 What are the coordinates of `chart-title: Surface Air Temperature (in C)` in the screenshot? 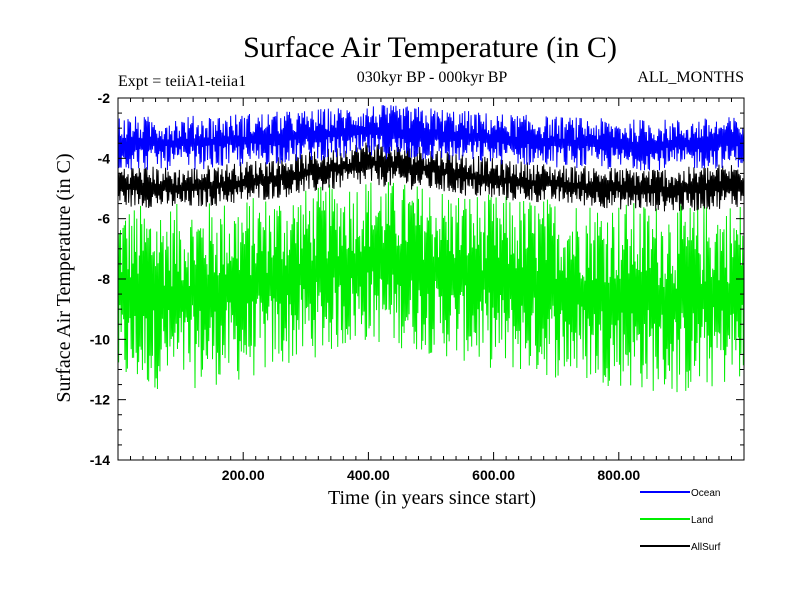 It's located at (430, 47).